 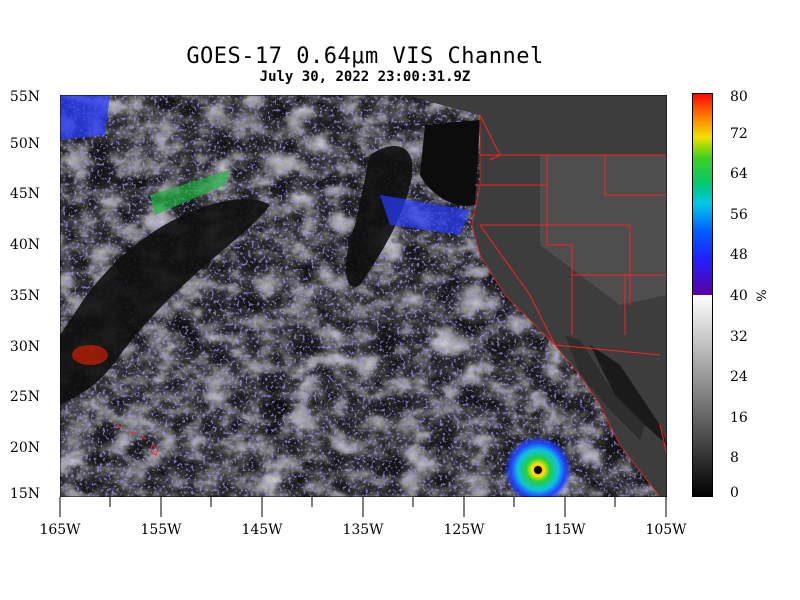 I want to click on lat-label-55n: 55N, so click(x=24, y=97).